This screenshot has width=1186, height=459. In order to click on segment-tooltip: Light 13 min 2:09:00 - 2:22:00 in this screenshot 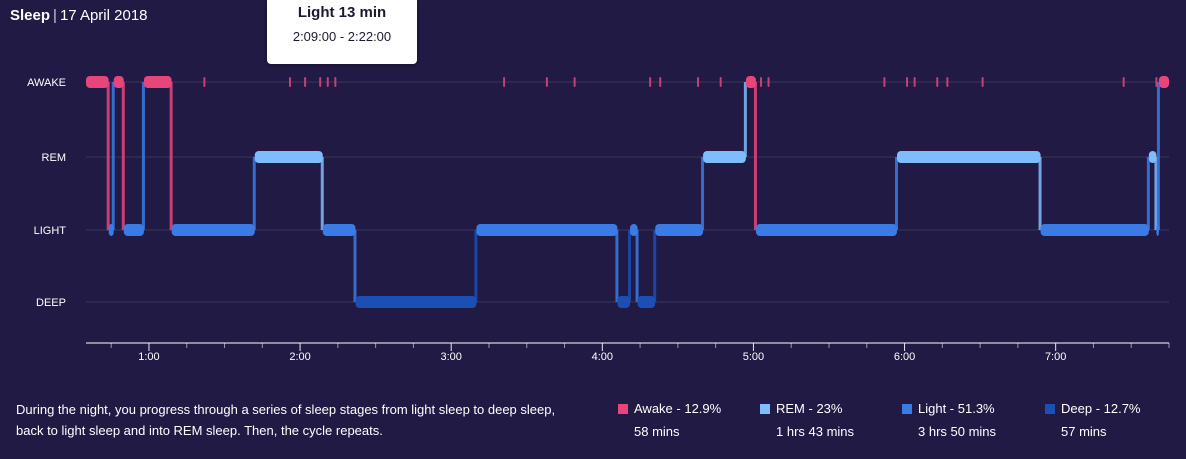, I will do `click(342, 32)`.